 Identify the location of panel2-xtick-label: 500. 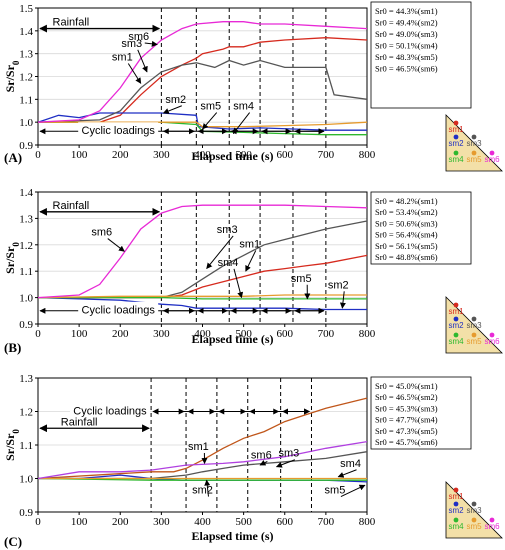
(243, 334).